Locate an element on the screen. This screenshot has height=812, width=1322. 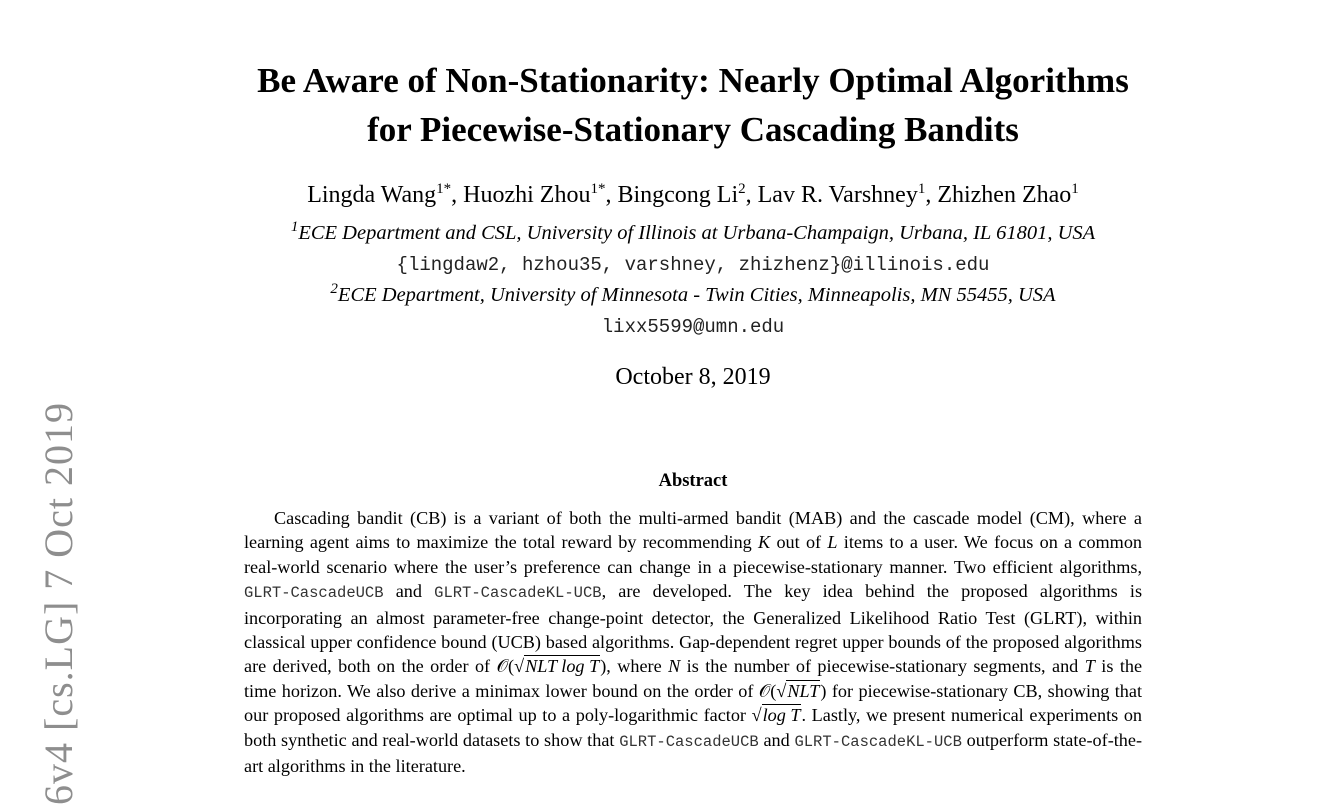
email-2: lixx5599@umn.edu is located at coordinates (693, 327).